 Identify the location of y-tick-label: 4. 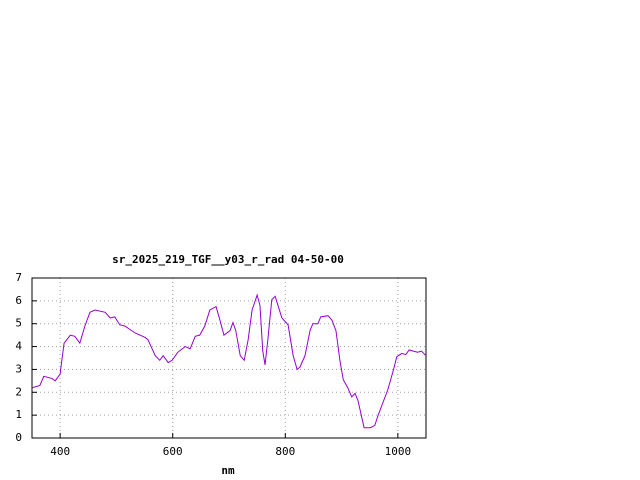
(18, 346).